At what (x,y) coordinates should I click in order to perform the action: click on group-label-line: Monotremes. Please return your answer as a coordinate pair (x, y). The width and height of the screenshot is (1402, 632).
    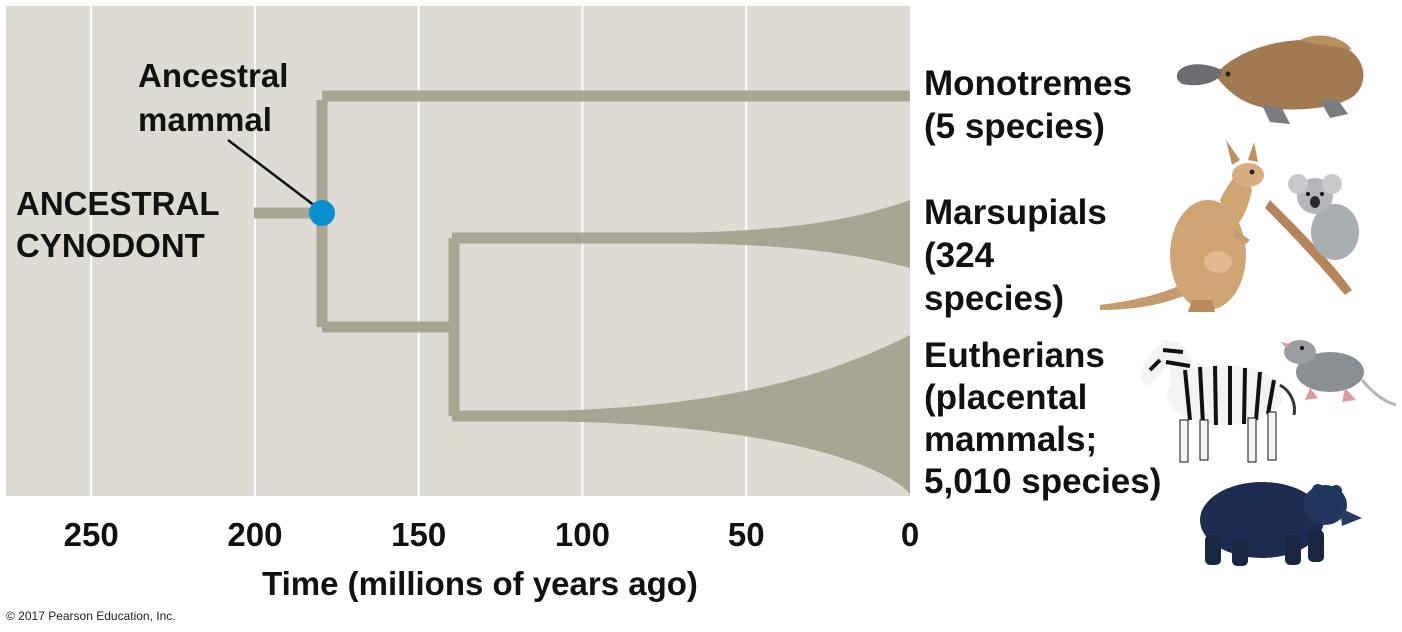
    Looking at the image, I should click on (1028, 83).